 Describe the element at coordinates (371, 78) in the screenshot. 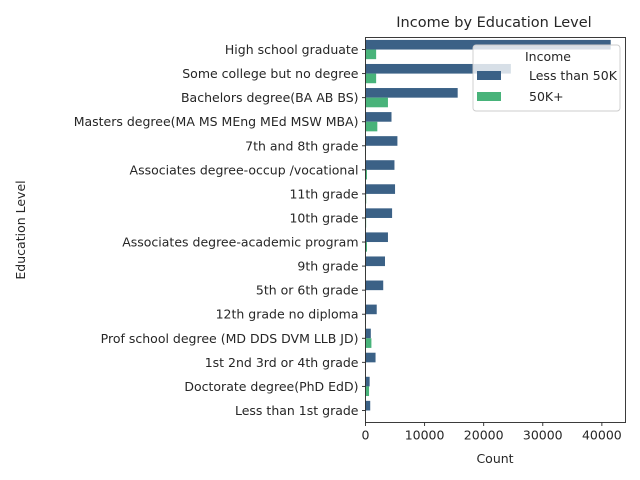

I see `bar-50k-some-college-but-no-degree` at that location.